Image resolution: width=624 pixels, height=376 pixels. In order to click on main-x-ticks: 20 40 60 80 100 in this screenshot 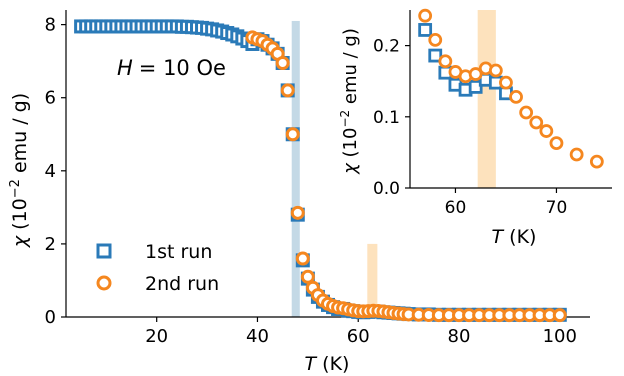, I will do `click(361, 332)`.